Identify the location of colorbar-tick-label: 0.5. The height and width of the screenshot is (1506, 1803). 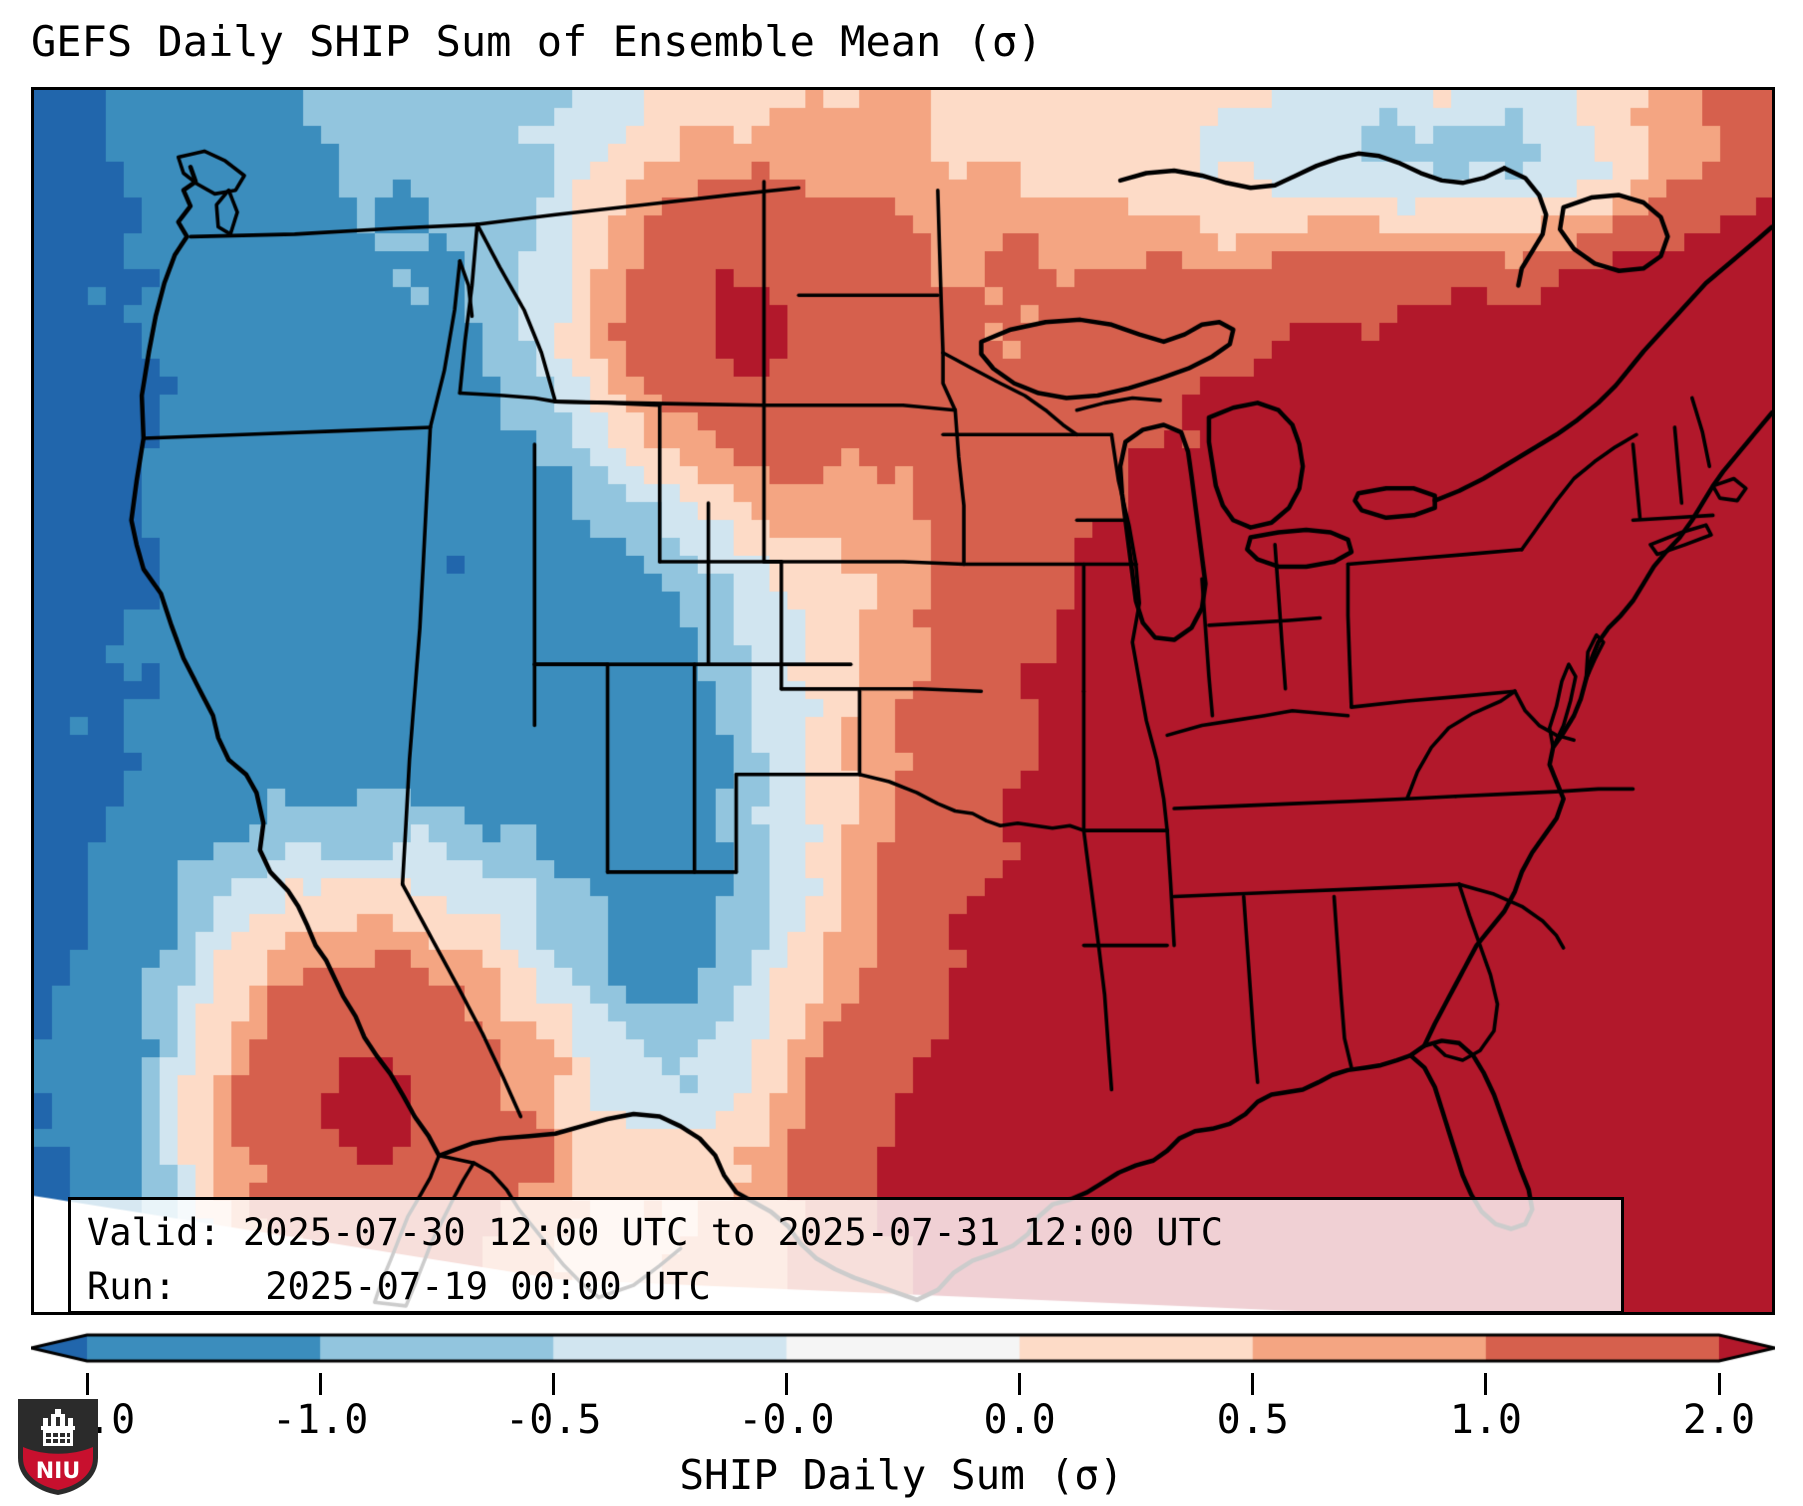
(1252, 1420).